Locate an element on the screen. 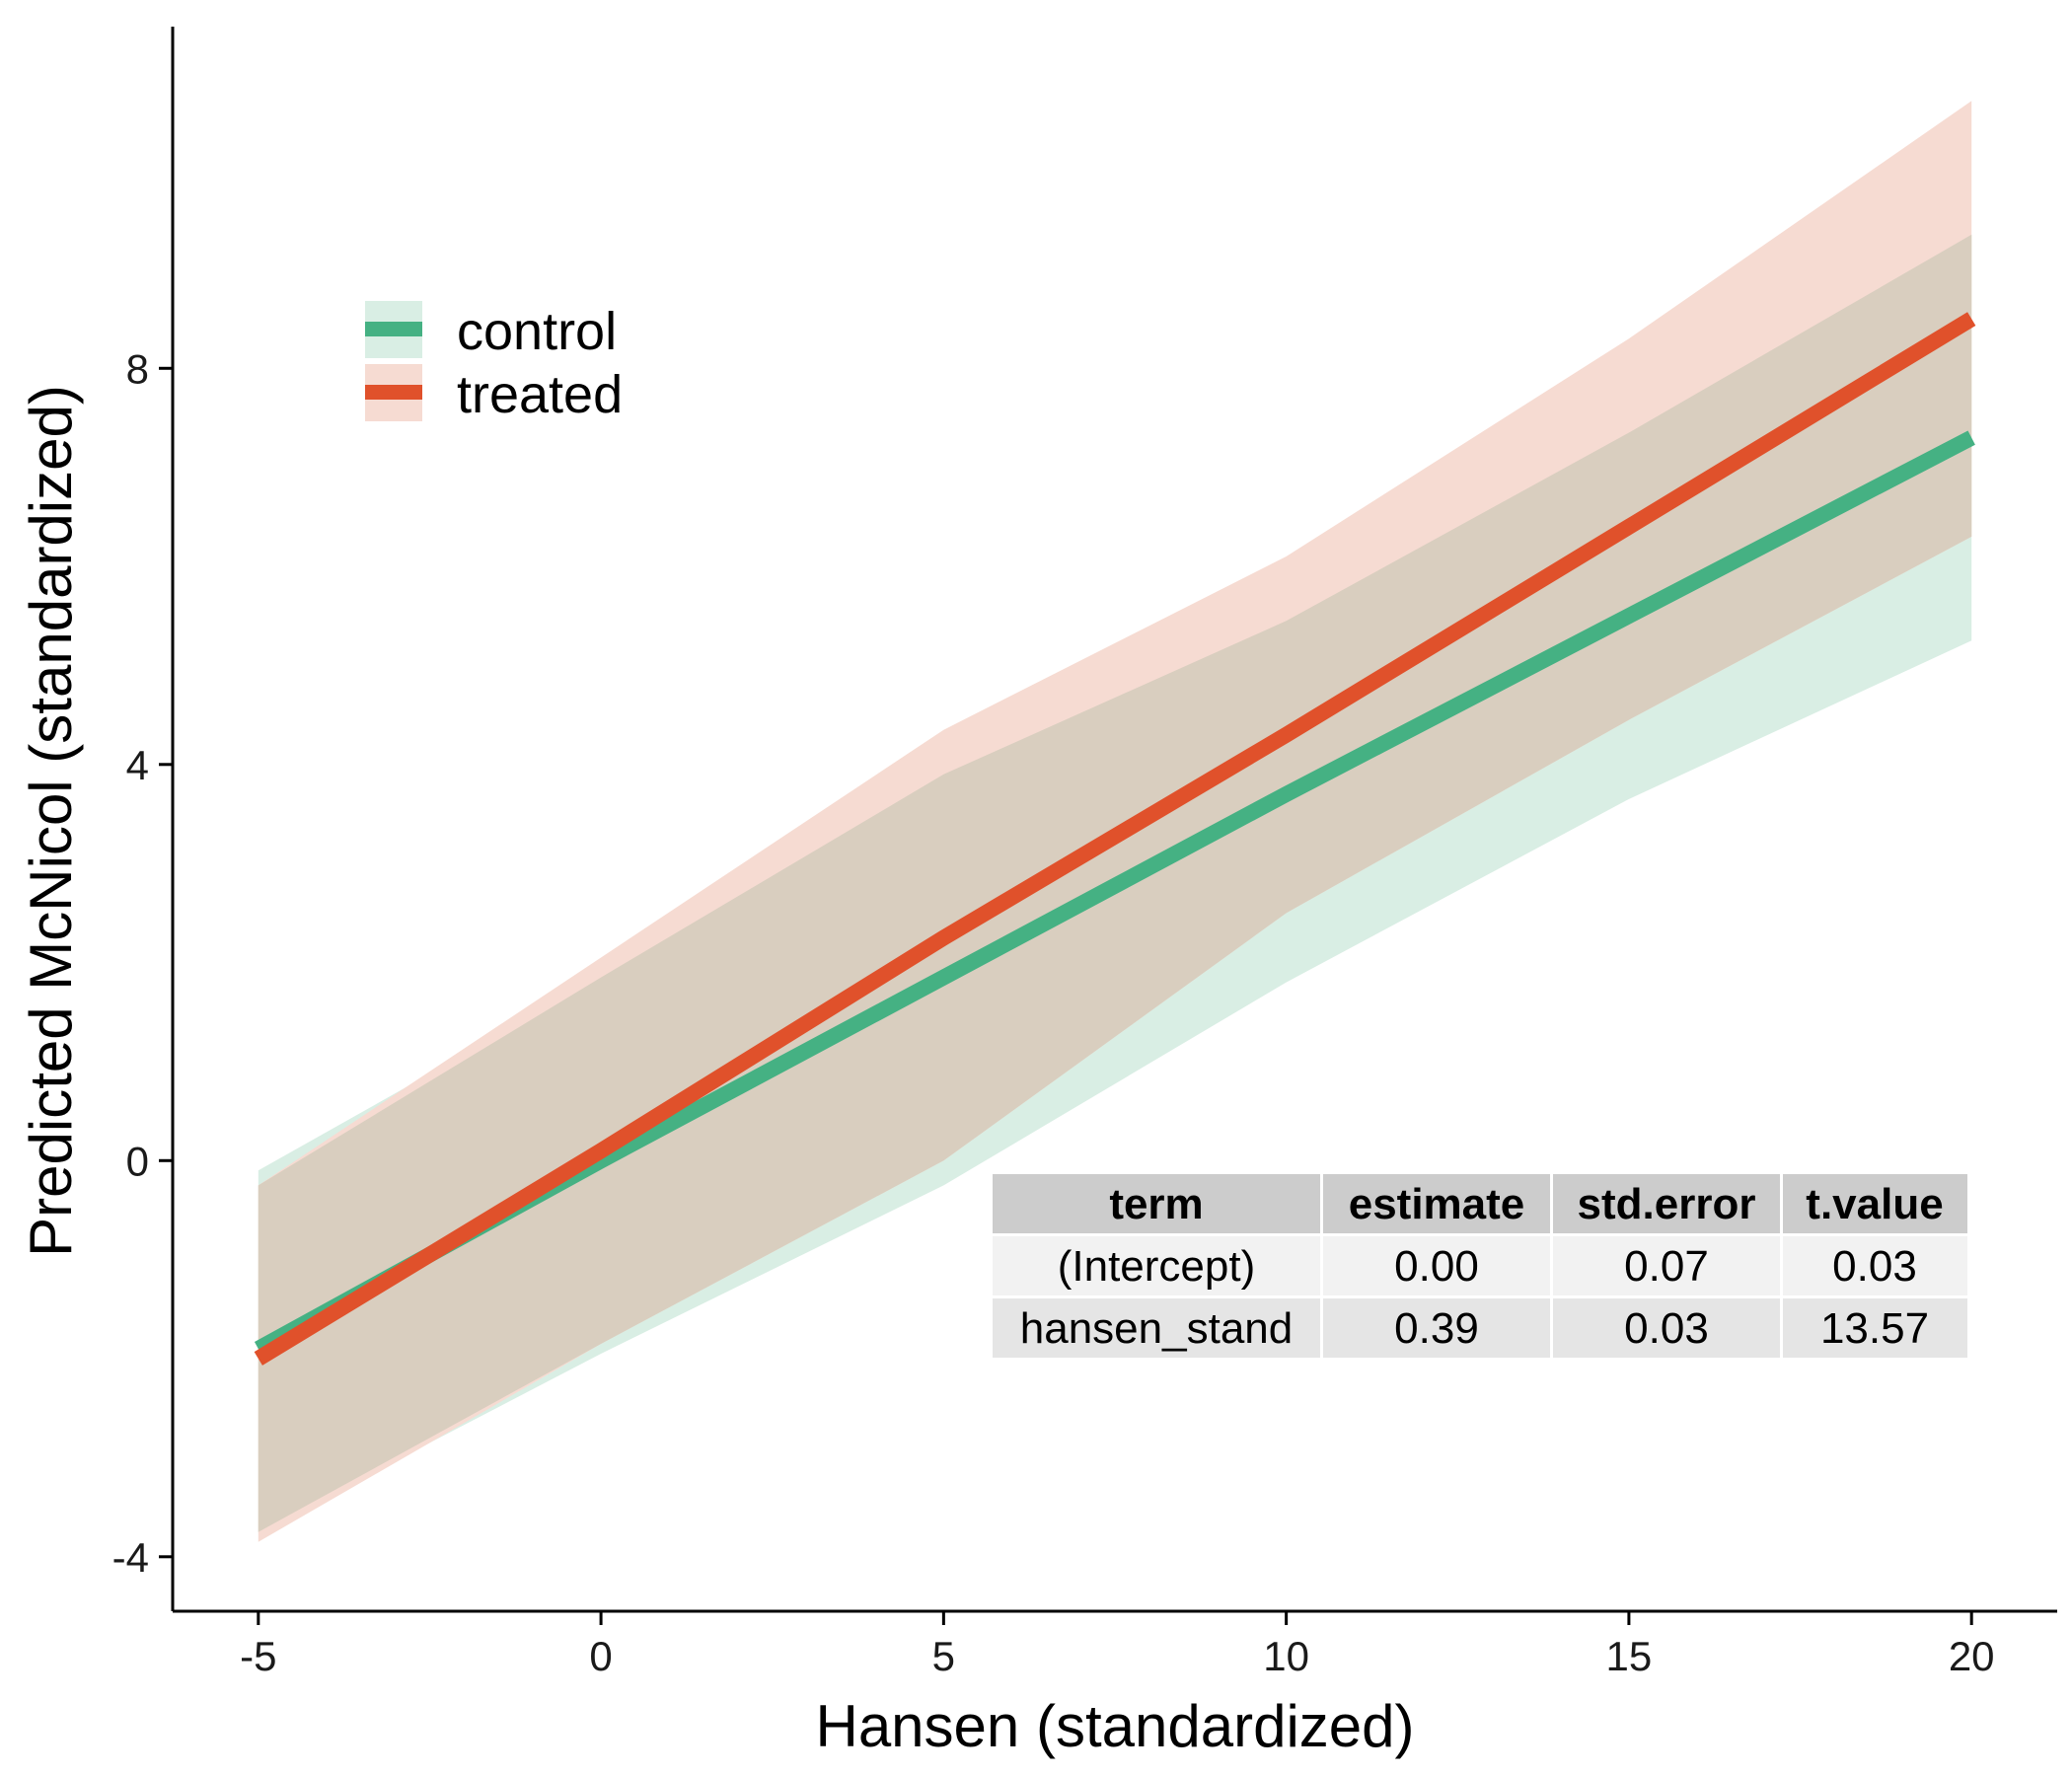 This screenshot has width=2072, height=1776. y-tick-label: 0 is located at coordinates (138, 1161).